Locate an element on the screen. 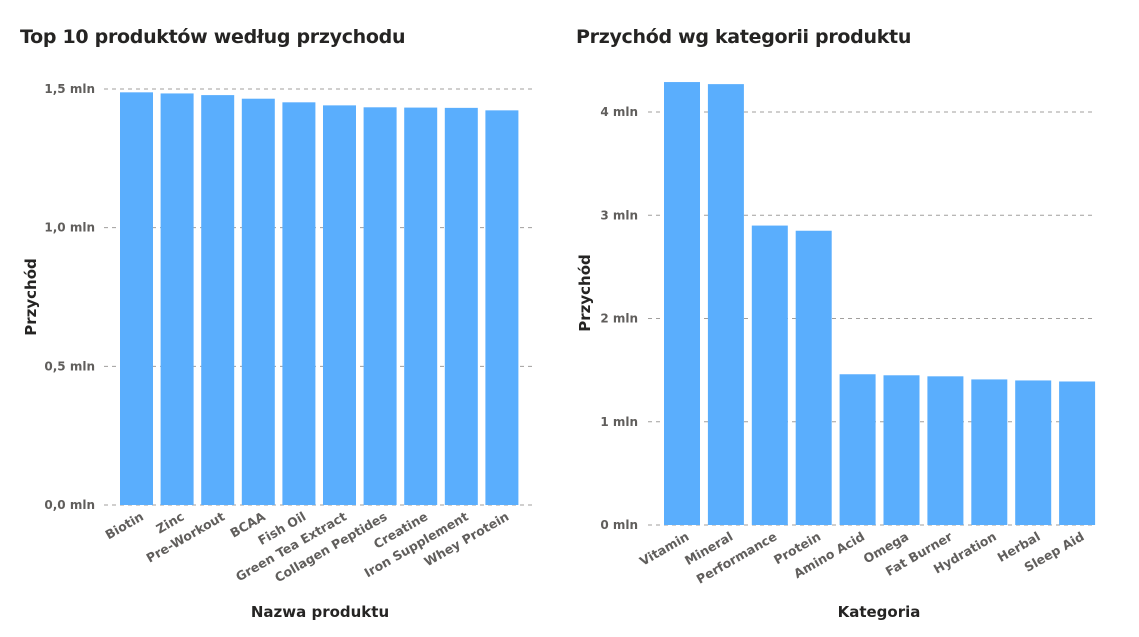 This screenshot has height=637, width=1139. x-tick-label: Vitamin is located at coordinates (664, 549).